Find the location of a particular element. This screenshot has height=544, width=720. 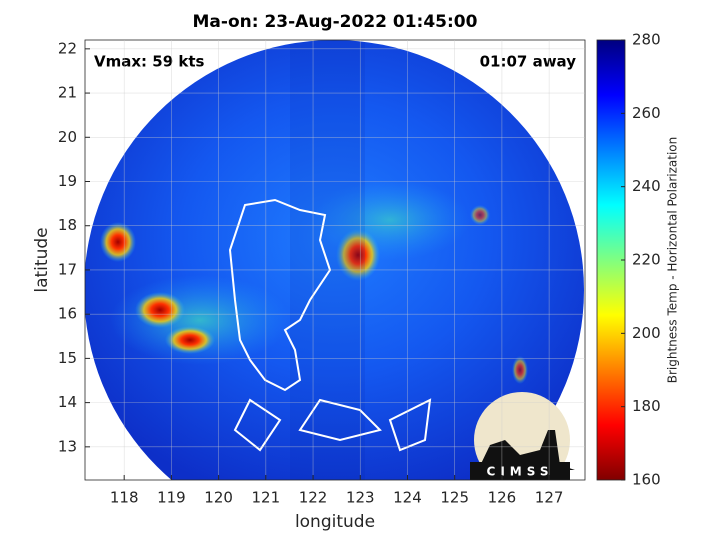

x-tick-label: 122 is located at coordinates (313, 498).